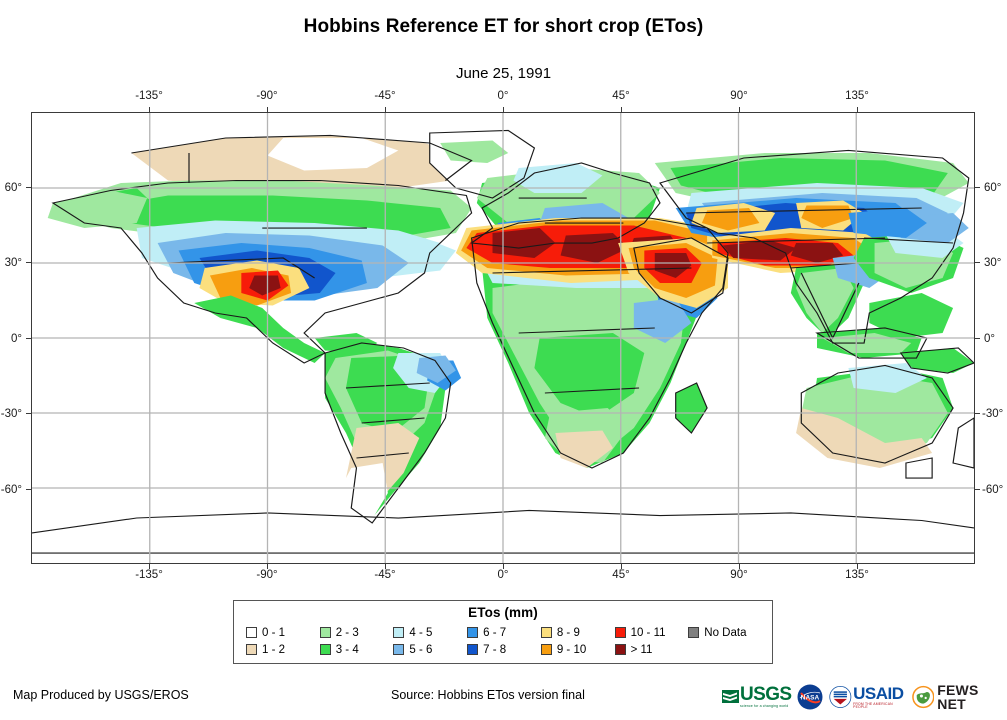 The image size is (1007, 720). I want to click on usaid-logo-tagline: FROM THE AMERICAN PEOPLE, so click(873, 705).